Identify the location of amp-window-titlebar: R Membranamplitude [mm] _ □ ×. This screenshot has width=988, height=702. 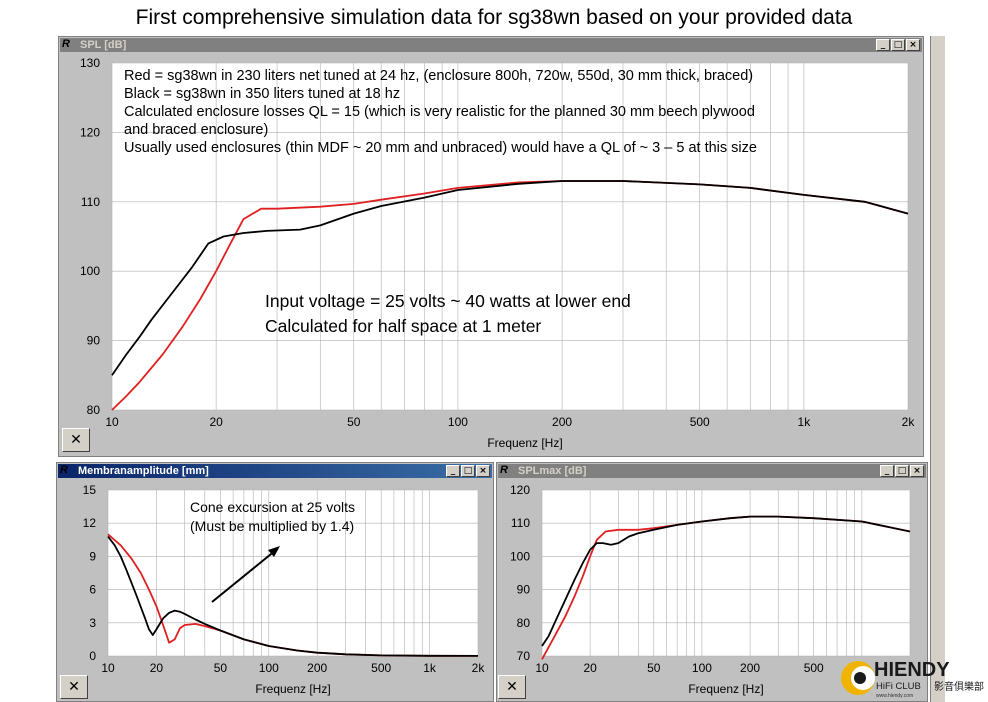
(275, 471).